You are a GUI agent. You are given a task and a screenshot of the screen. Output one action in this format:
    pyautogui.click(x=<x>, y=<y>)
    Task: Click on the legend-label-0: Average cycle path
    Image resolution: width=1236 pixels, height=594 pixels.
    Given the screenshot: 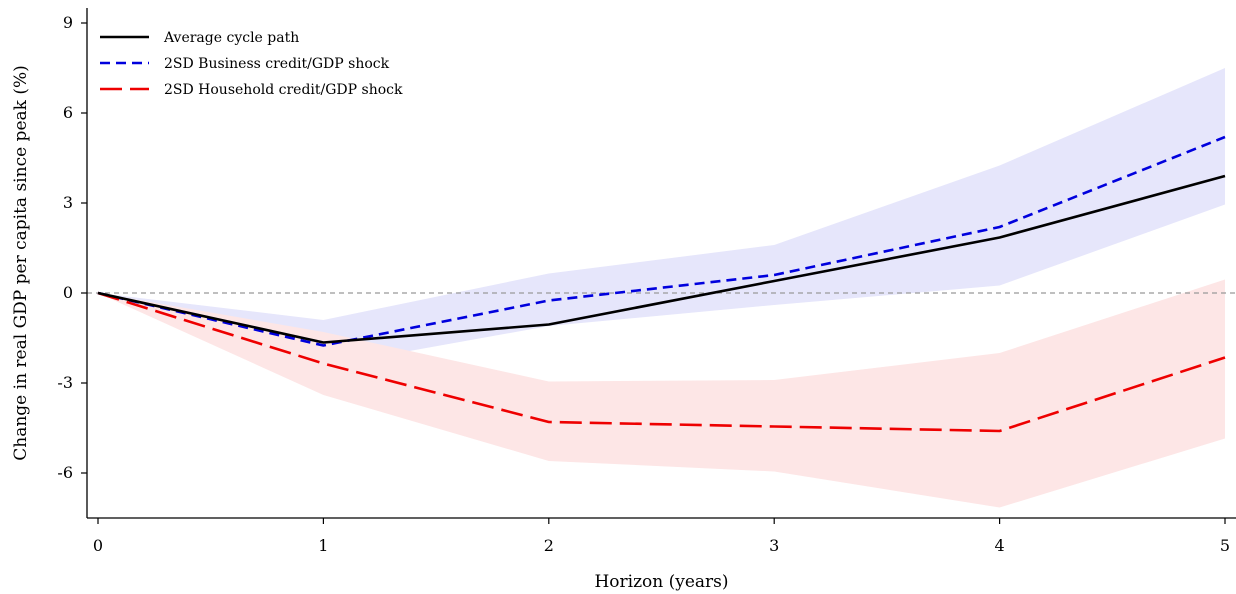 What is the action you would take?
    pyautogui.click(x=231, y=38)
    